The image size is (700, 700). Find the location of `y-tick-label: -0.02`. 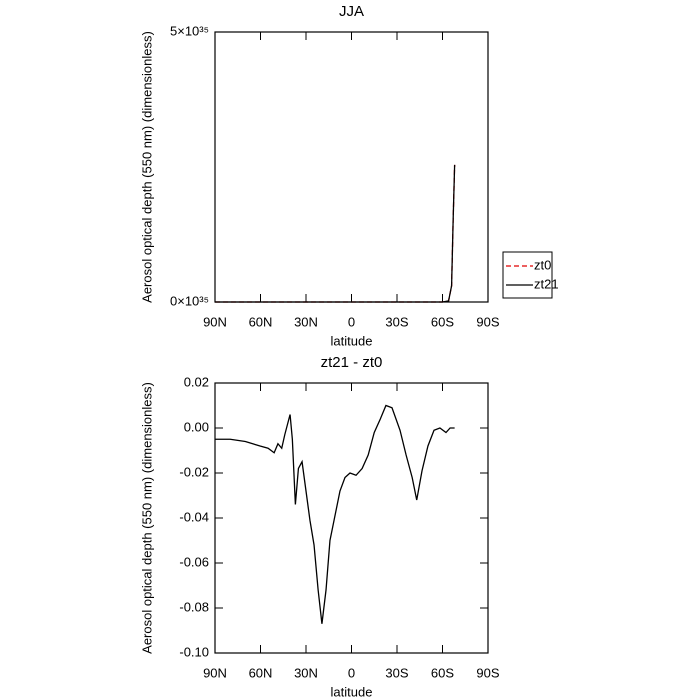

y-tick-label: -0.02 is located at coordinates (194, 471).